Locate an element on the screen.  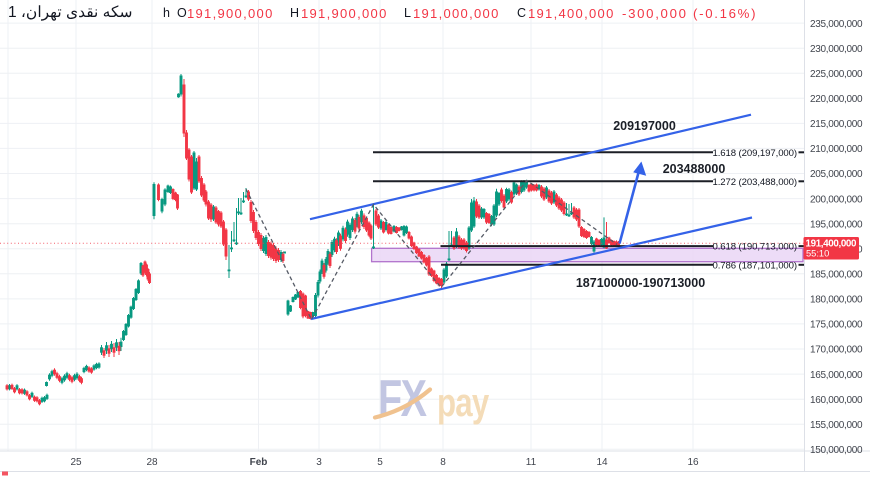
svg-text: 28 is located at coordinates (152, 462).